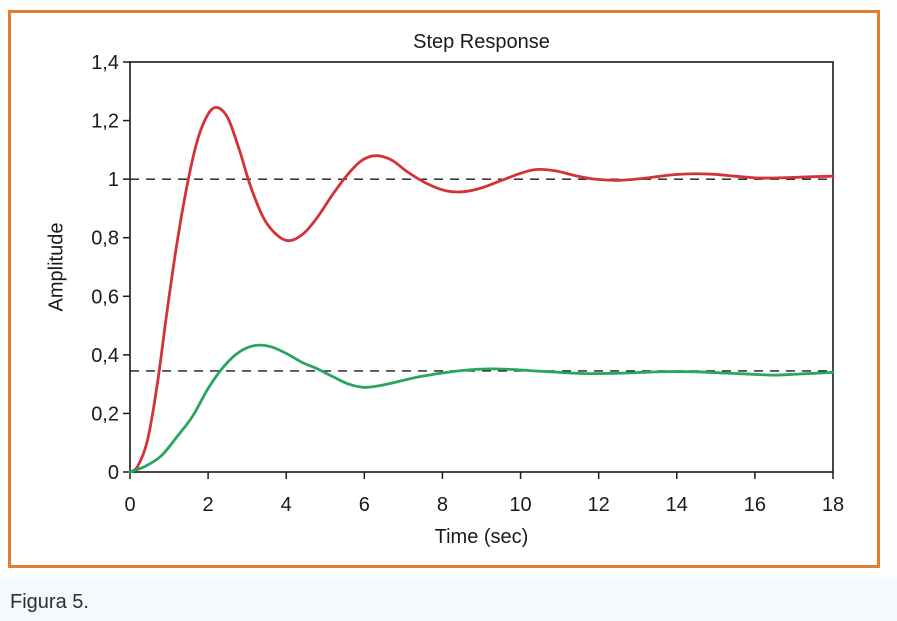 This screenshot has height=621, width=897. I want to click on y-tick-label: 0,6, so click(105, 297).